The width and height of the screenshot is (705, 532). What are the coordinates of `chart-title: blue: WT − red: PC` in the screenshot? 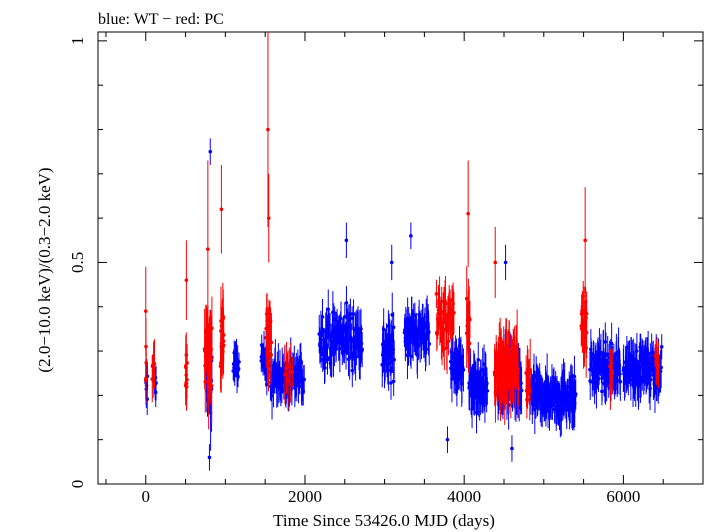 It's located at (161, 19).